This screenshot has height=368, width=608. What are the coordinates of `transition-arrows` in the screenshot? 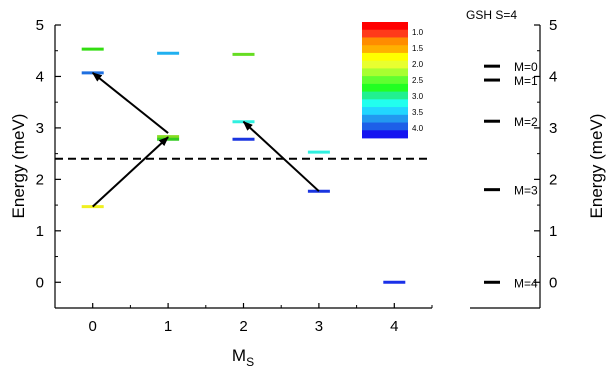 It's located at (205, 140).